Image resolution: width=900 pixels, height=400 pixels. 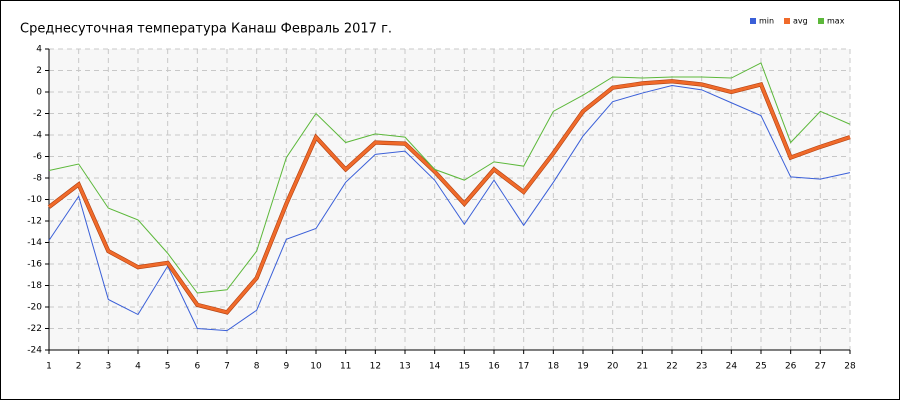 What do you see at coordinates (79, 367) in the screenshot?
I see `x-tick-label: 2` at bounding box center [79, 367].